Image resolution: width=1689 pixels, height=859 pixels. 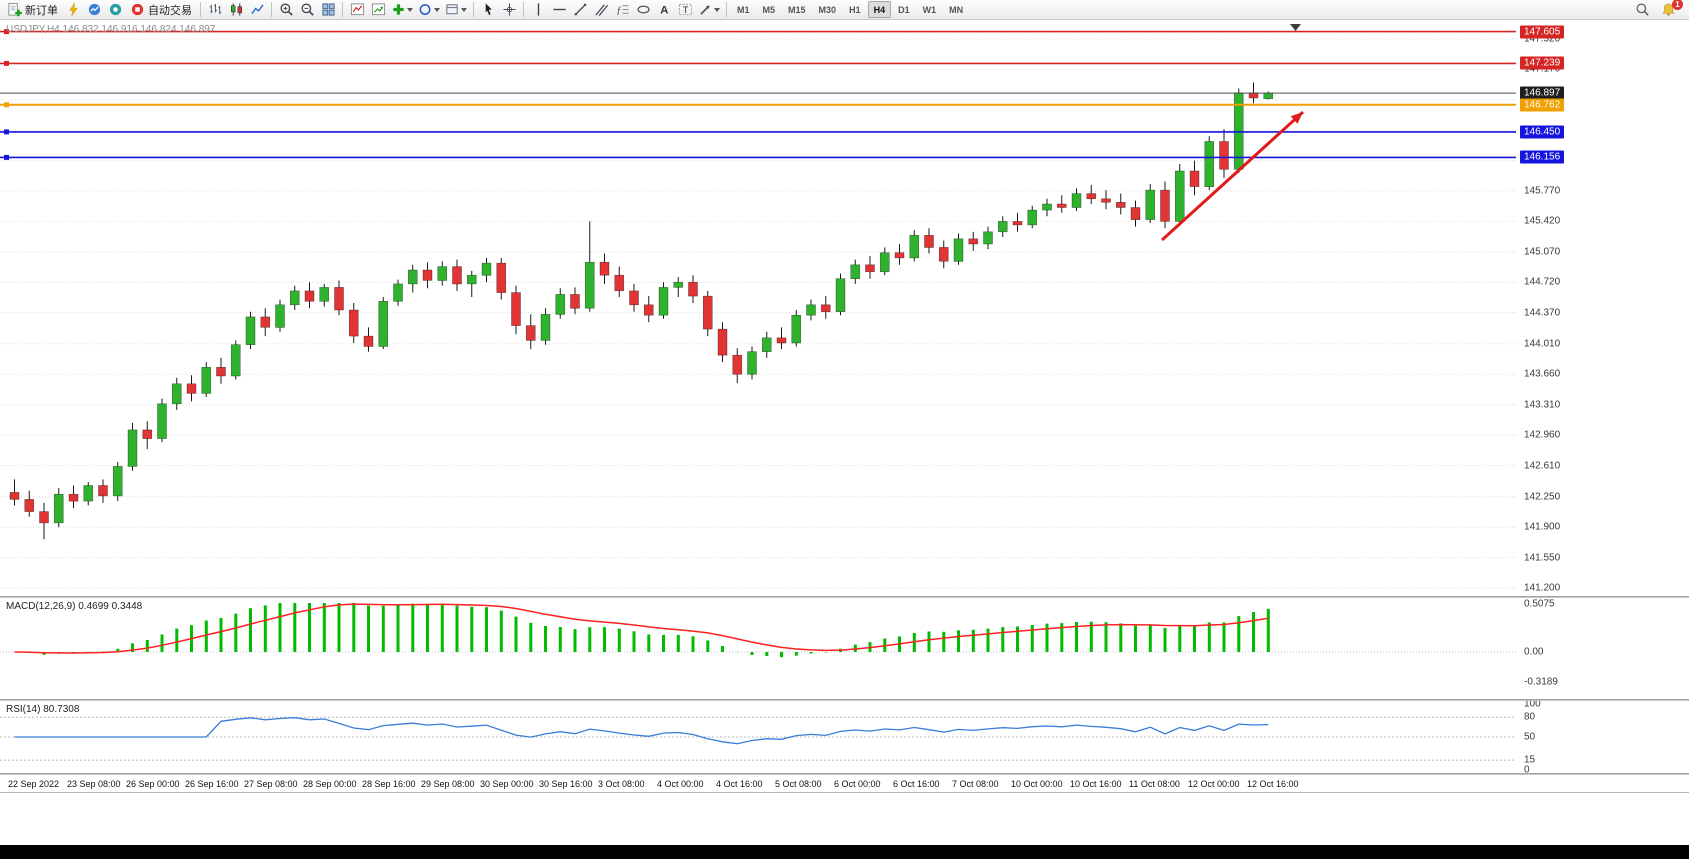 What do you see at coordinates (15, 9) in the screenshot?
I see `new-order-icon` at bounding box center [15, 9].